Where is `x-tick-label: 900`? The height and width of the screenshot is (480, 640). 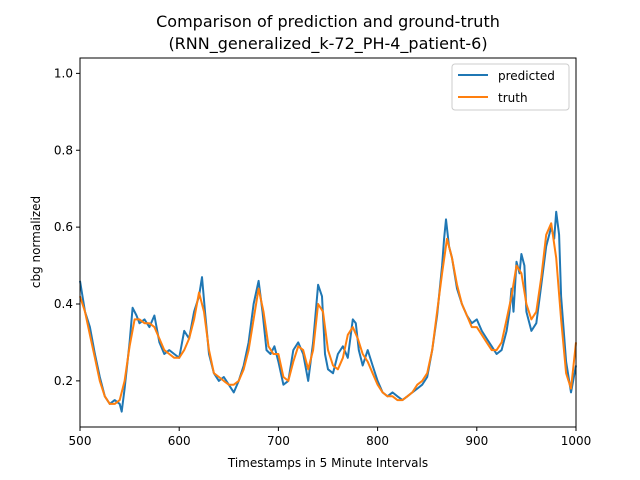 x-tick-label: 900 is located at coordinates (476, 441).